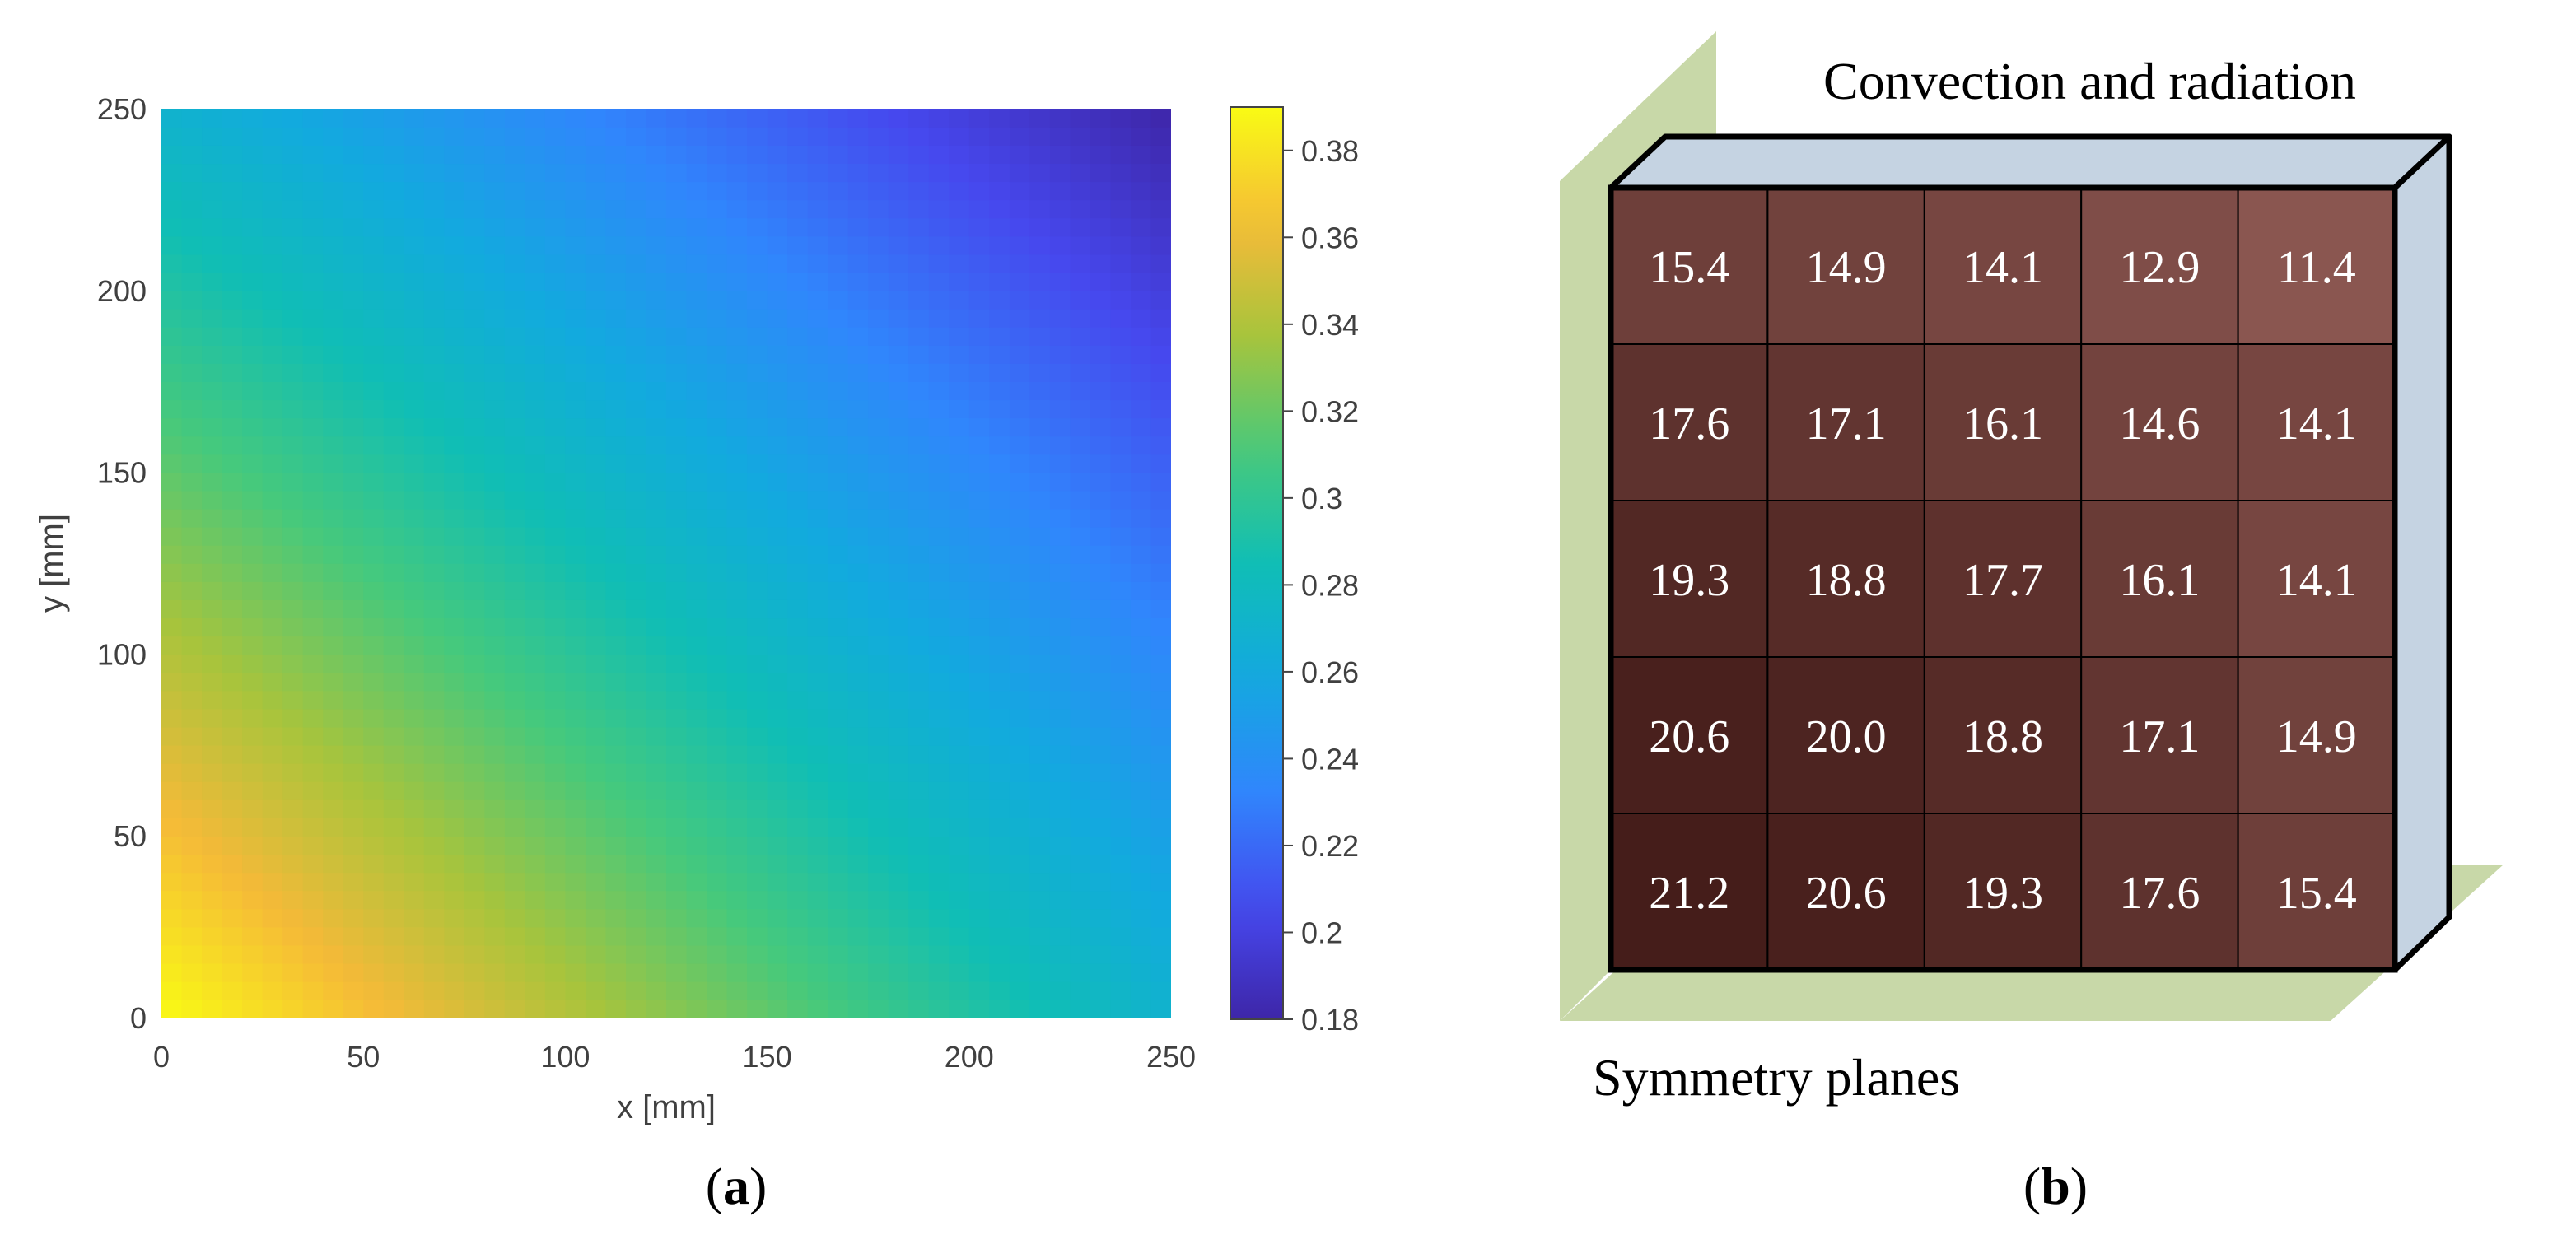 Image resolution: width=2576 pixels, height=1249 pixels. I want to click on panel-label-a: (a), so click(737, 1186).